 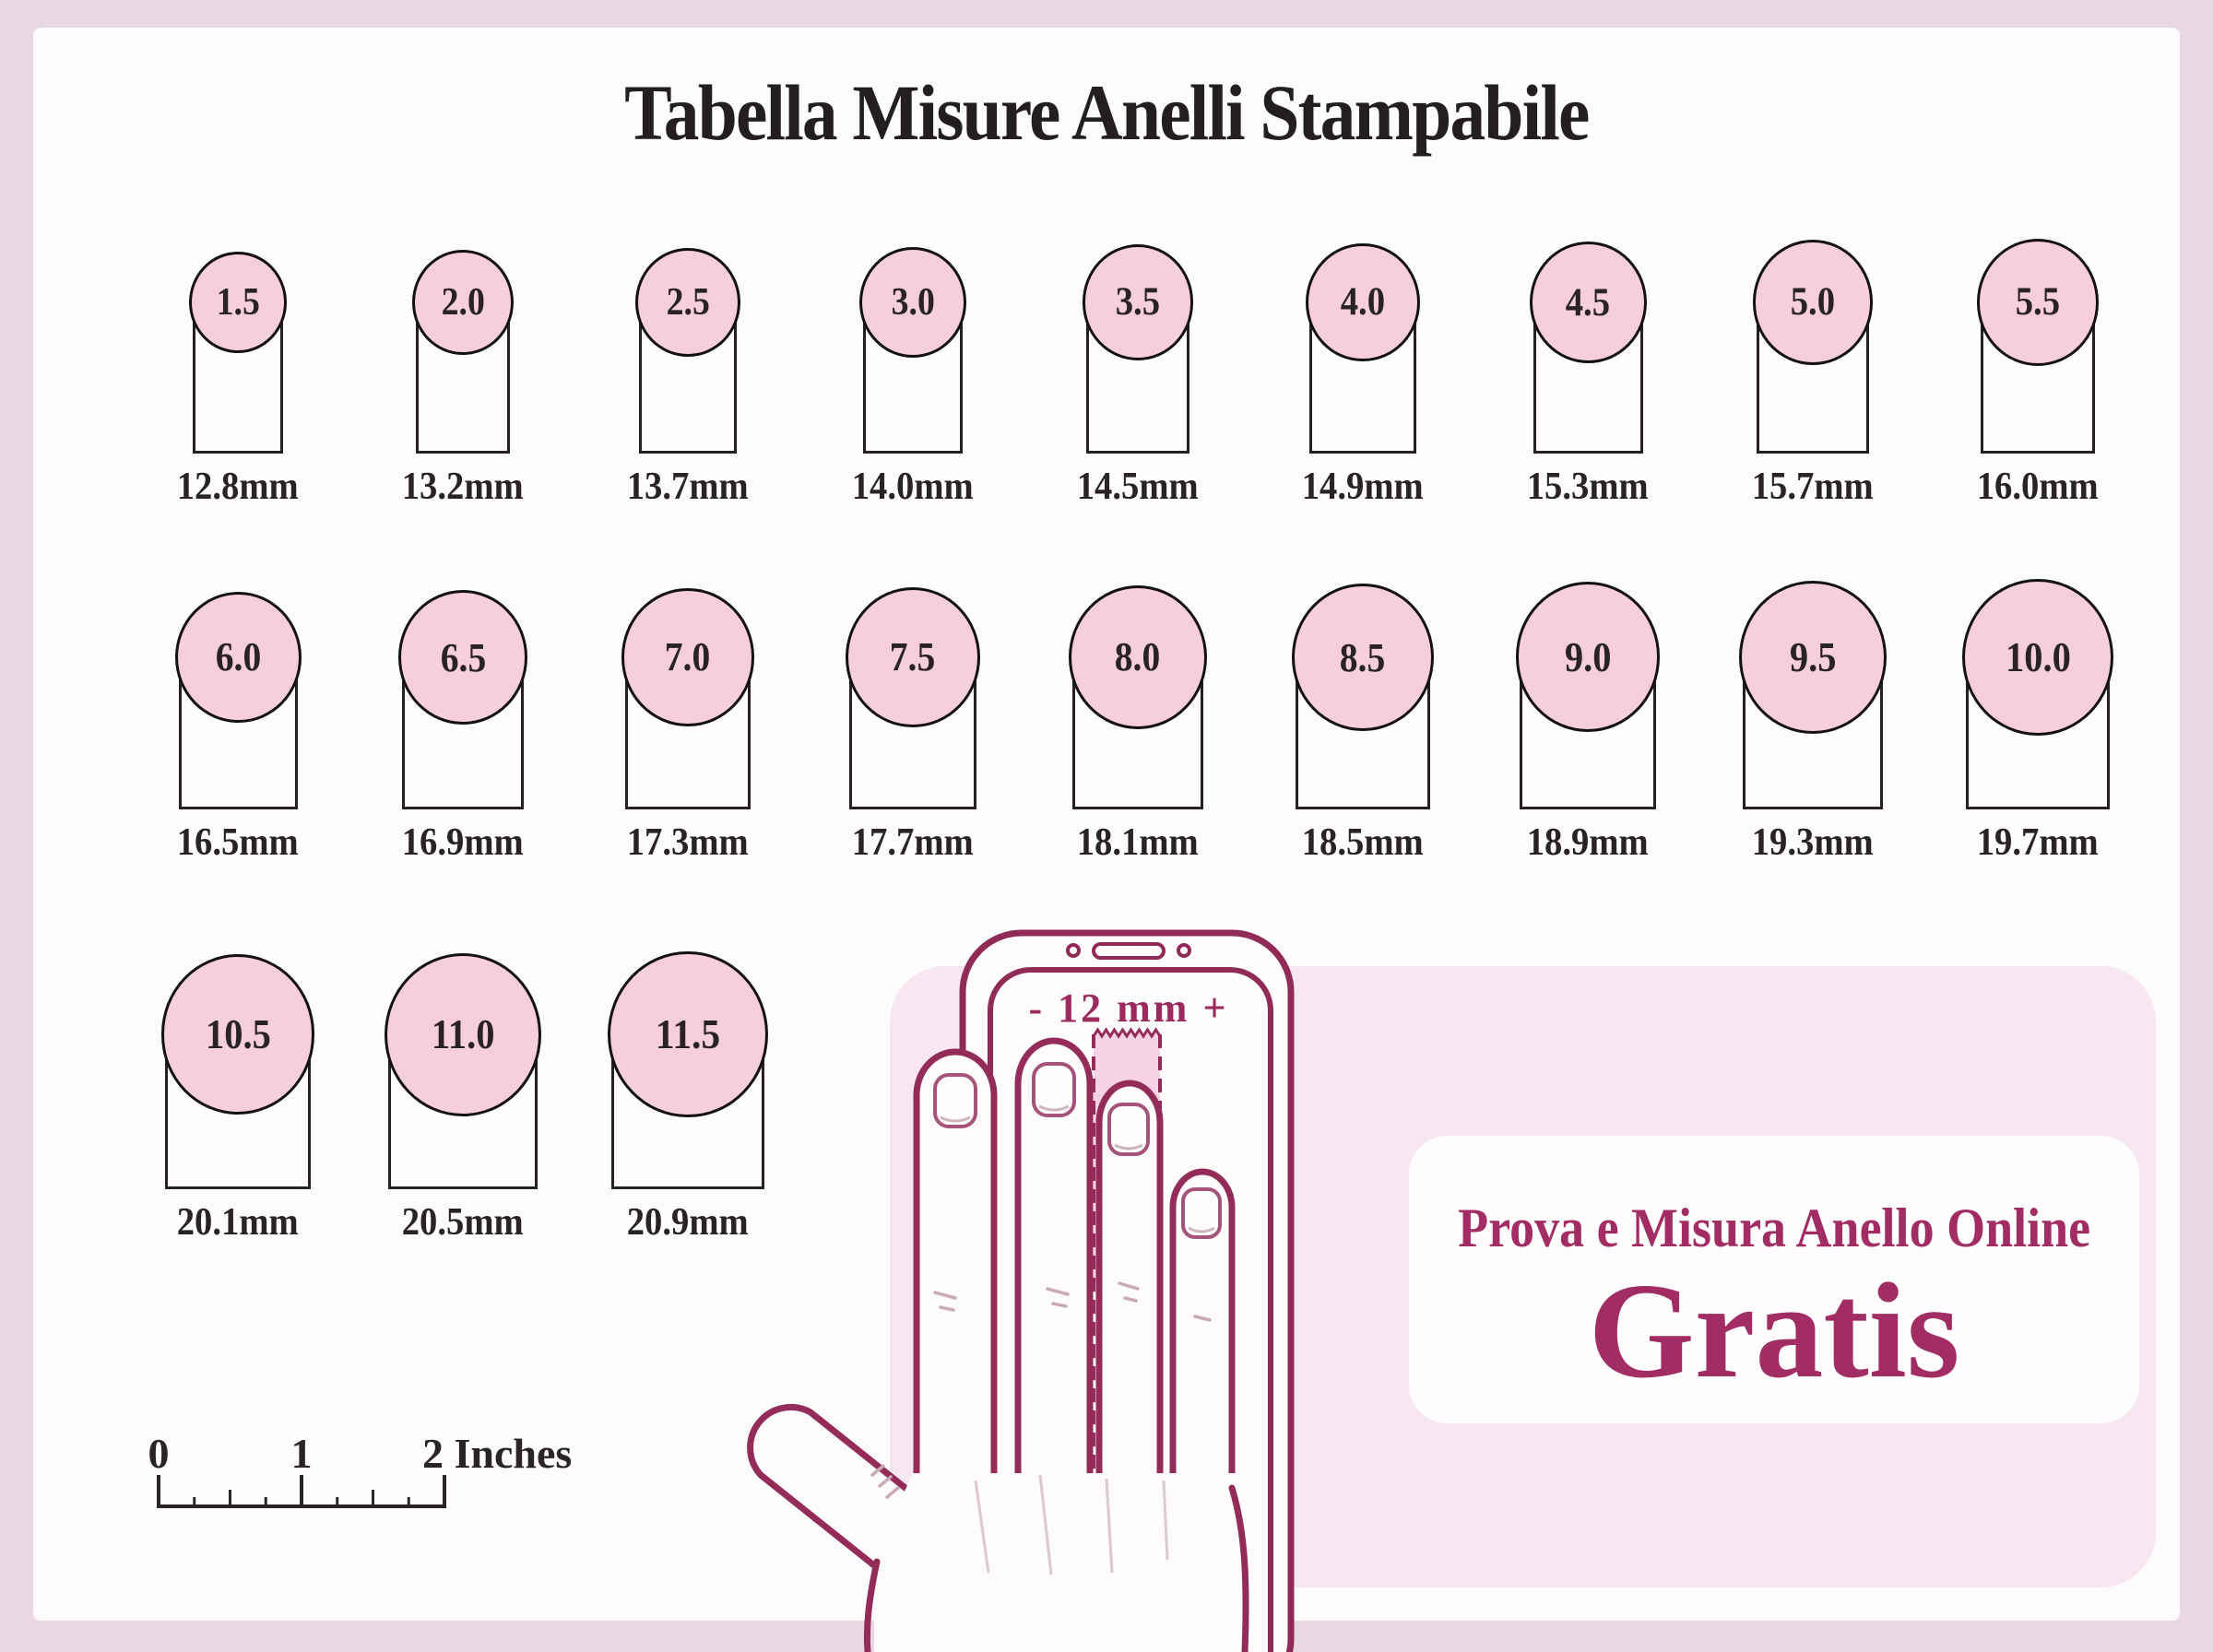 What do you see at coordinates (1587, 842) in the screenshot?
I see `ring-diameter-label: 18.9mm` at bounding box center [1587, 842].